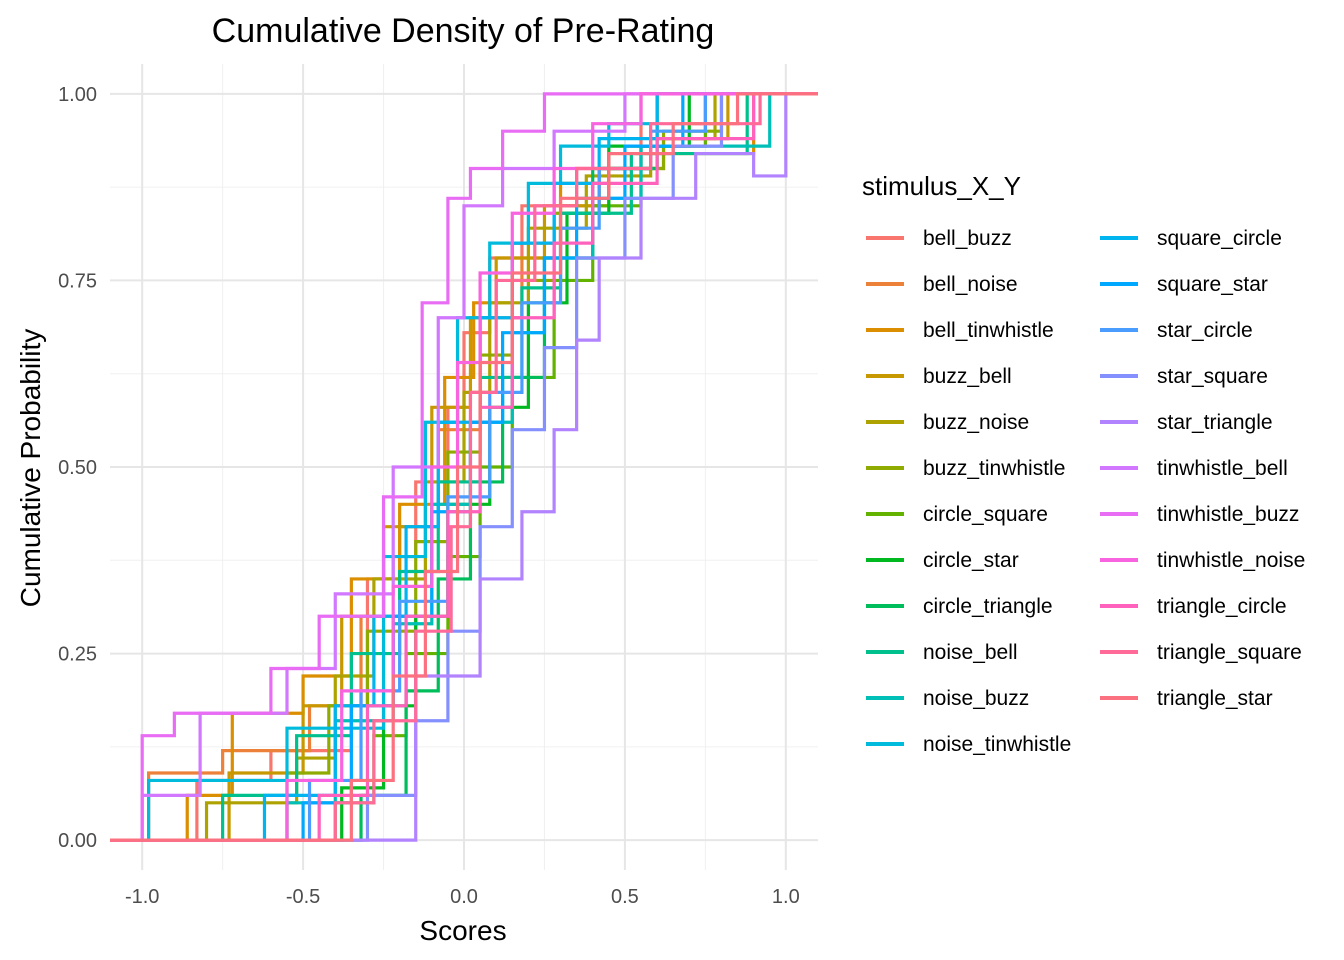  What do you see at coordinates (303, 897) in the screenshot?
I see `x-tick-label: -0.5` at bounding box center [303, 897].